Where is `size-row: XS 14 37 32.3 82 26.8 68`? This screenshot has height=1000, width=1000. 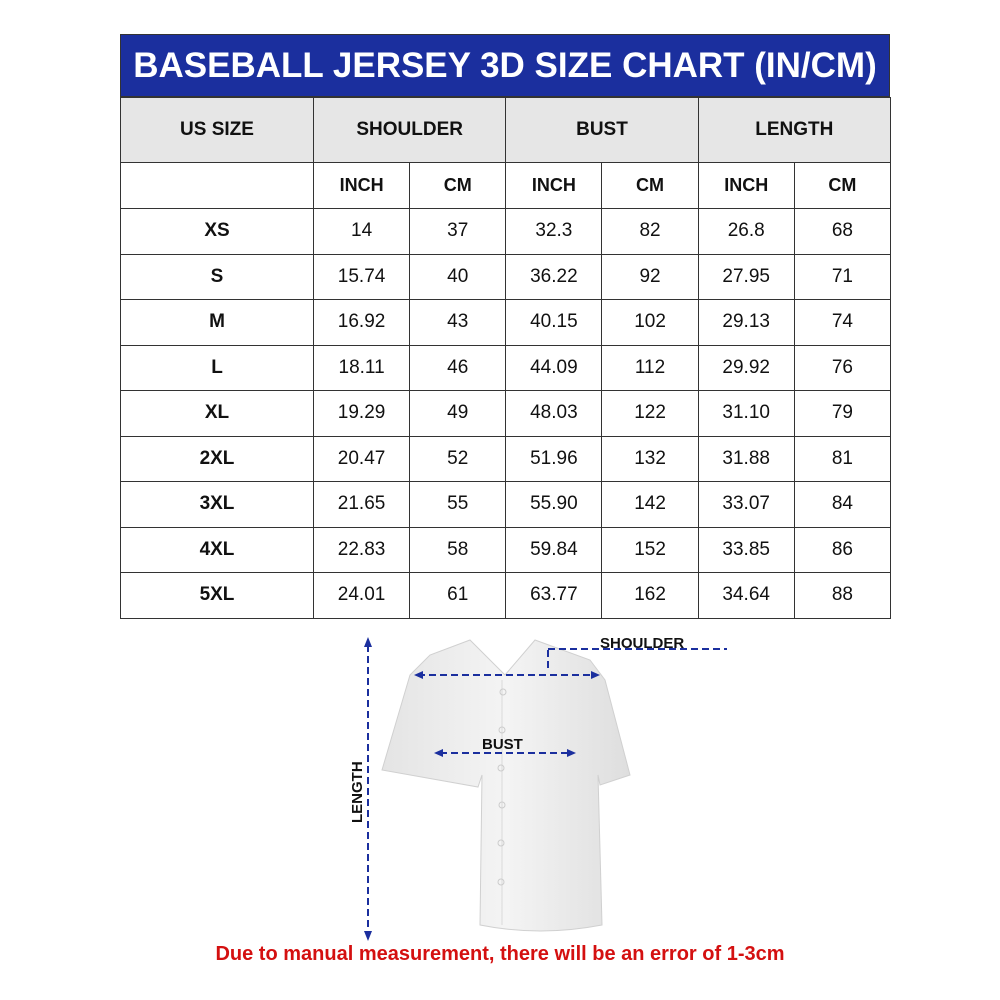 size-row: XS 14 37 32.3 82 26.8 68 is located at coordinates (506, 231).